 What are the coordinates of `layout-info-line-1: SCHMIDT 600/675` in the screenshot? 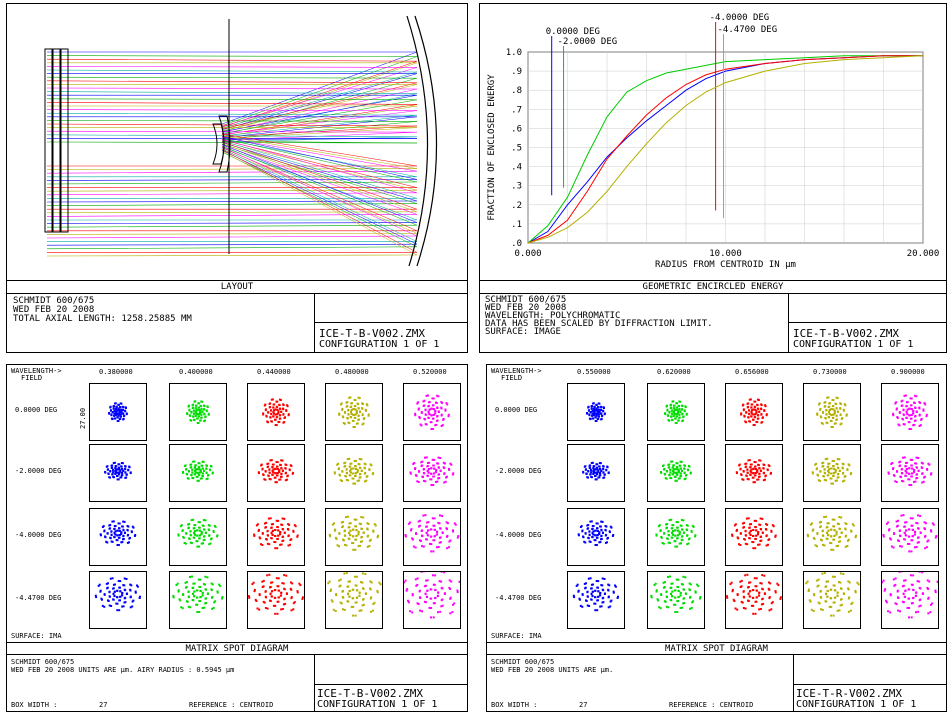 It's located at (54, 301).